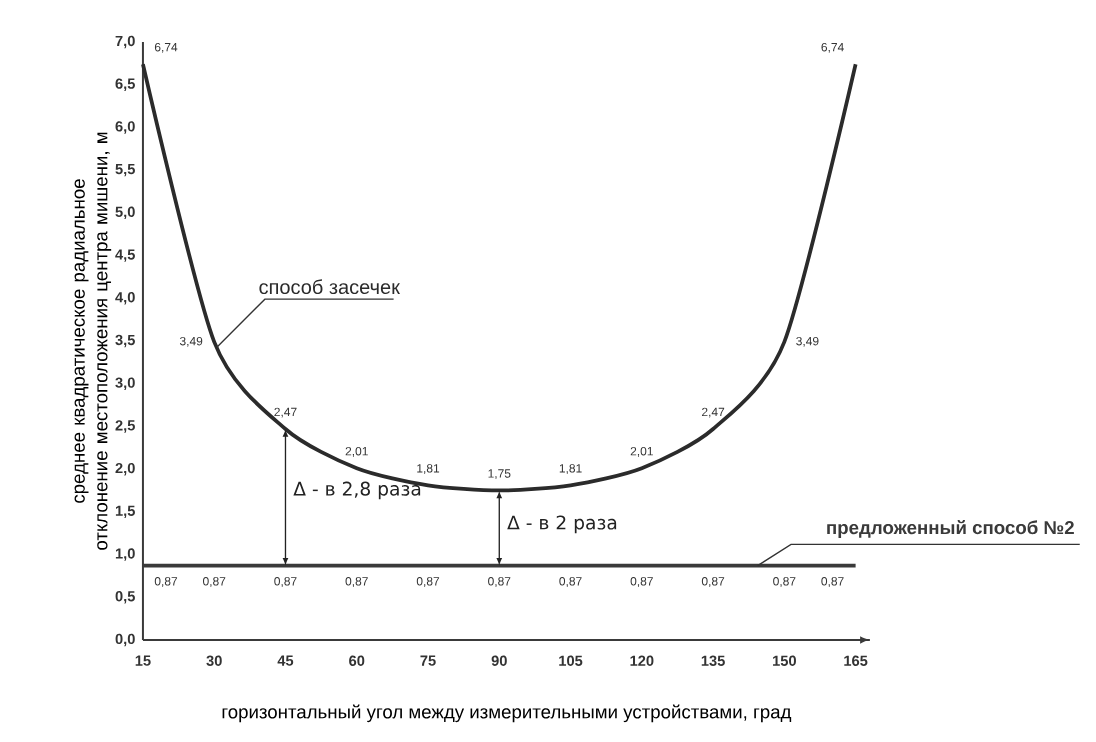 Image resolution: width=1096 pixels, height=742 pixels. I want to click on x-tick-label: 105, so click(571, 660).